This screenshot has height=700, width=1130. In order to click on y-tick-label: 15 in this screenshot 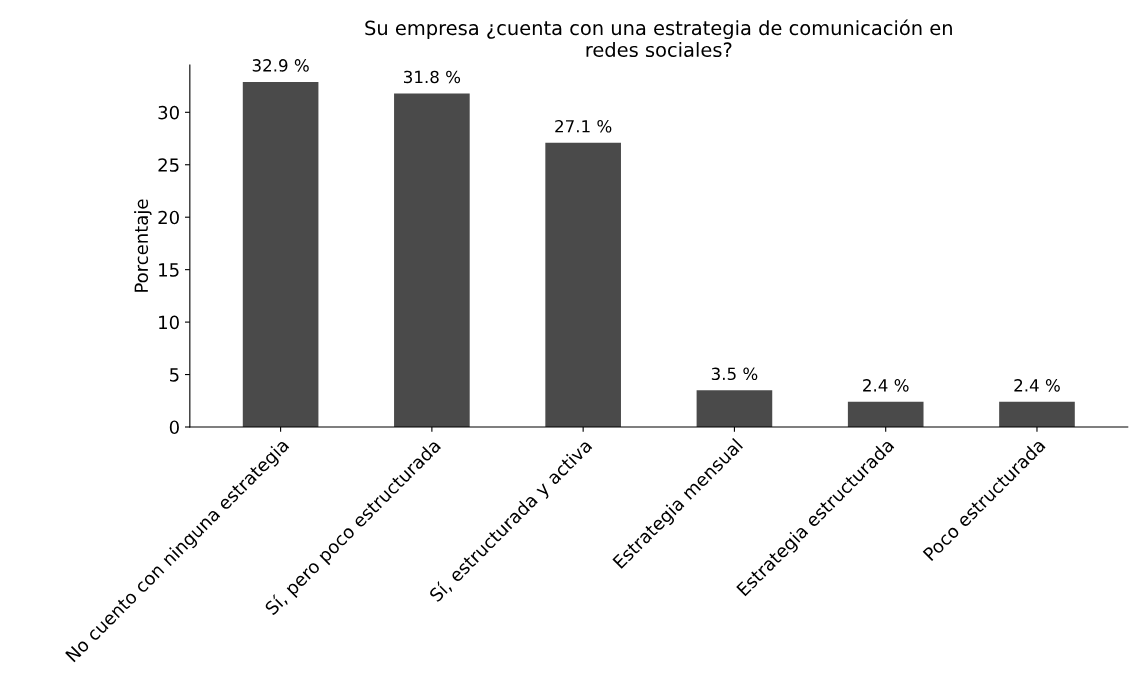, I will do `click(169, 270)`.